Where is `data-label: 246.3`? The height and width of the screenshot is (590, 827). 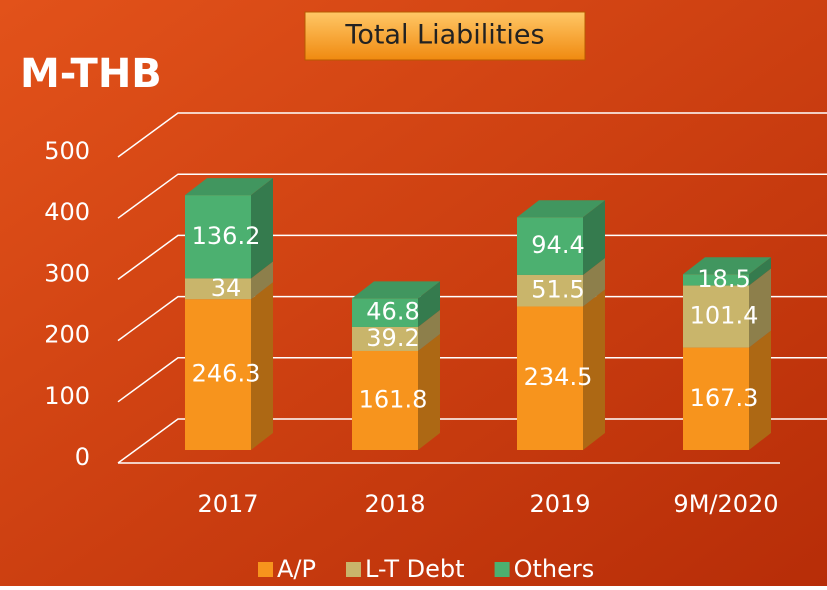
data-label: 246.3 is located at coordinates (226, 374).